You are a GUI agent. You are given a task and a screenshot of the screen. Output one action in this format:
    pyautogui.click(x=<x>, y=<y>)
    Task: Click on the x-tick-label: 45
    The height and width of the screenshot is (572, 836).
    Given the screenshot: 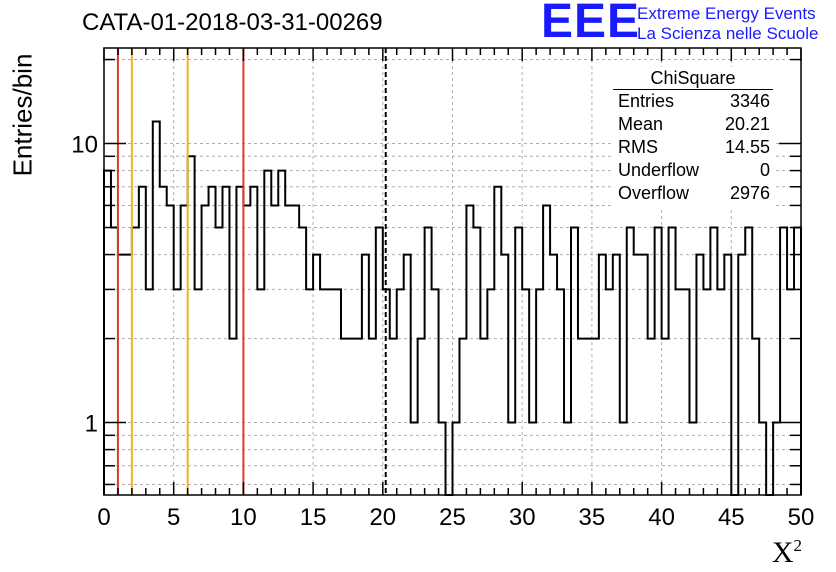 What is the action you would take?
    pyautogui.click(x=731, y=517)
    